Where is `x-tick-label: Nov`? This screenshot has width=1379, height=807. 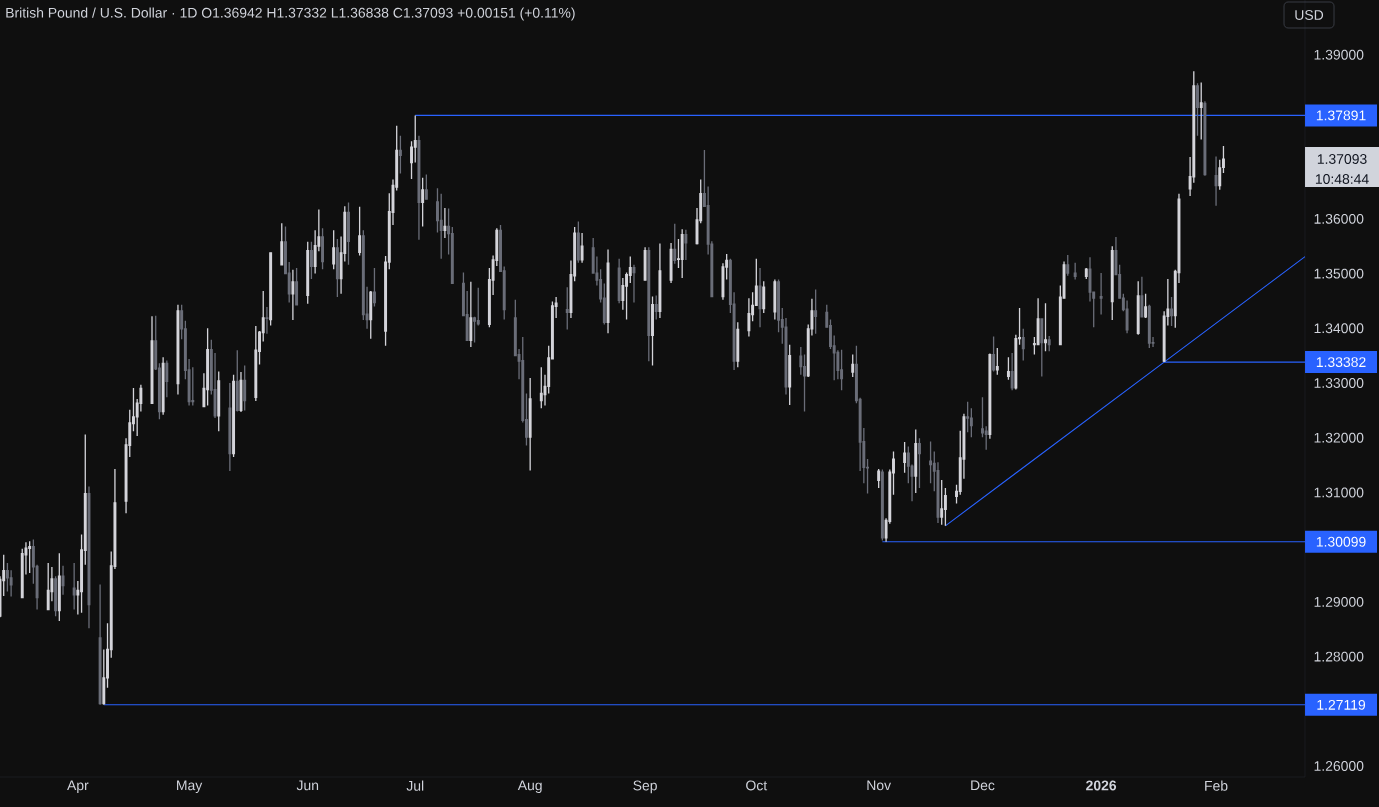 x-tick-label: Nov is located at coordinates (879, 785).